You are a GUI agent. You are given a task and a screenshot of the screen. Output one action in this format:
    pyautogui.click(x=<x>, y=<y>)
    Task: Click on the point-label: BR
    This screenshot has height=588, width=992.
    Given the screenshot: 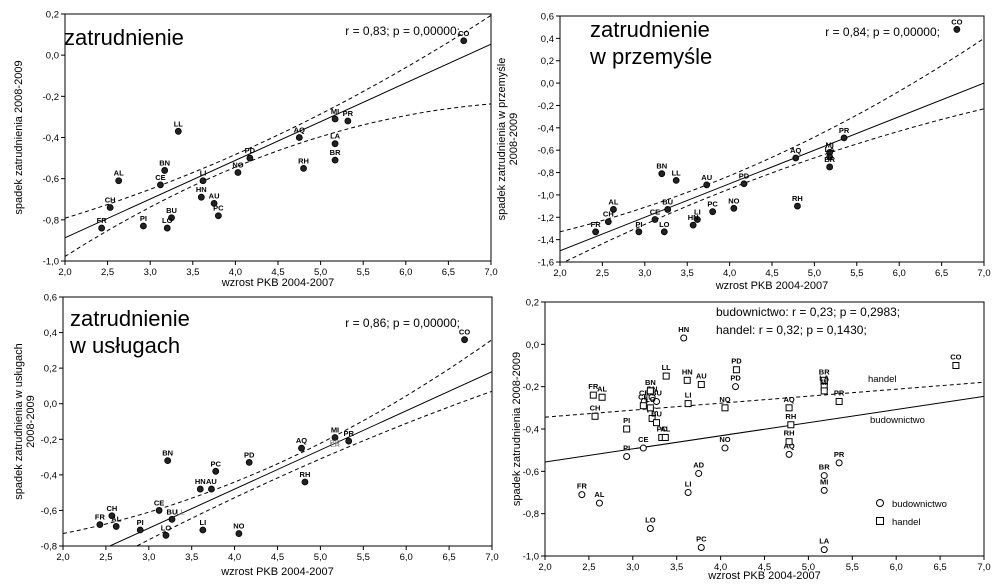 What is the action you would take?
    pyautogui.click(x=829, y=159)
    